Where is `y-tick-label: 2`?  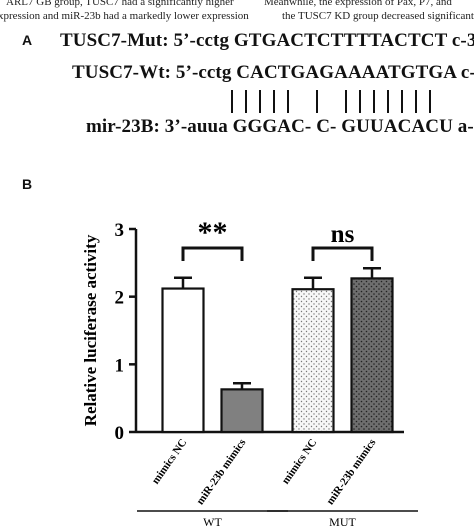
y-tick-label: 2 is located at coordinates (120, 298).